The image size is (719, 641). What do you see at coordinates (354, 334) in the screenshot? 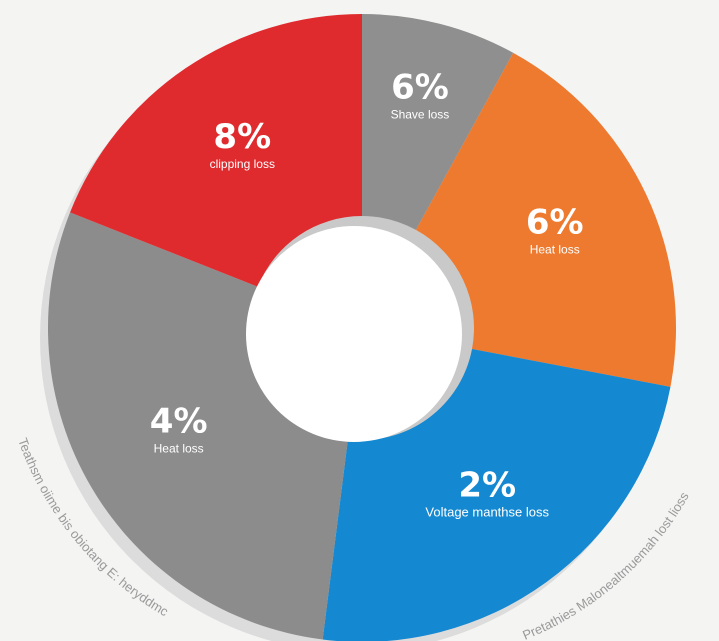
I see `donut-hole` at bounding box center [354, 334].